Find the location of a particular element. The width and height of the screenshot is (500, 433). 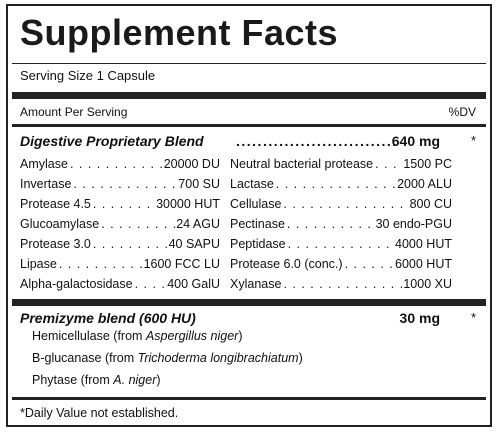

ingredient-value: 800 CU is located at coordinates (430, 204).